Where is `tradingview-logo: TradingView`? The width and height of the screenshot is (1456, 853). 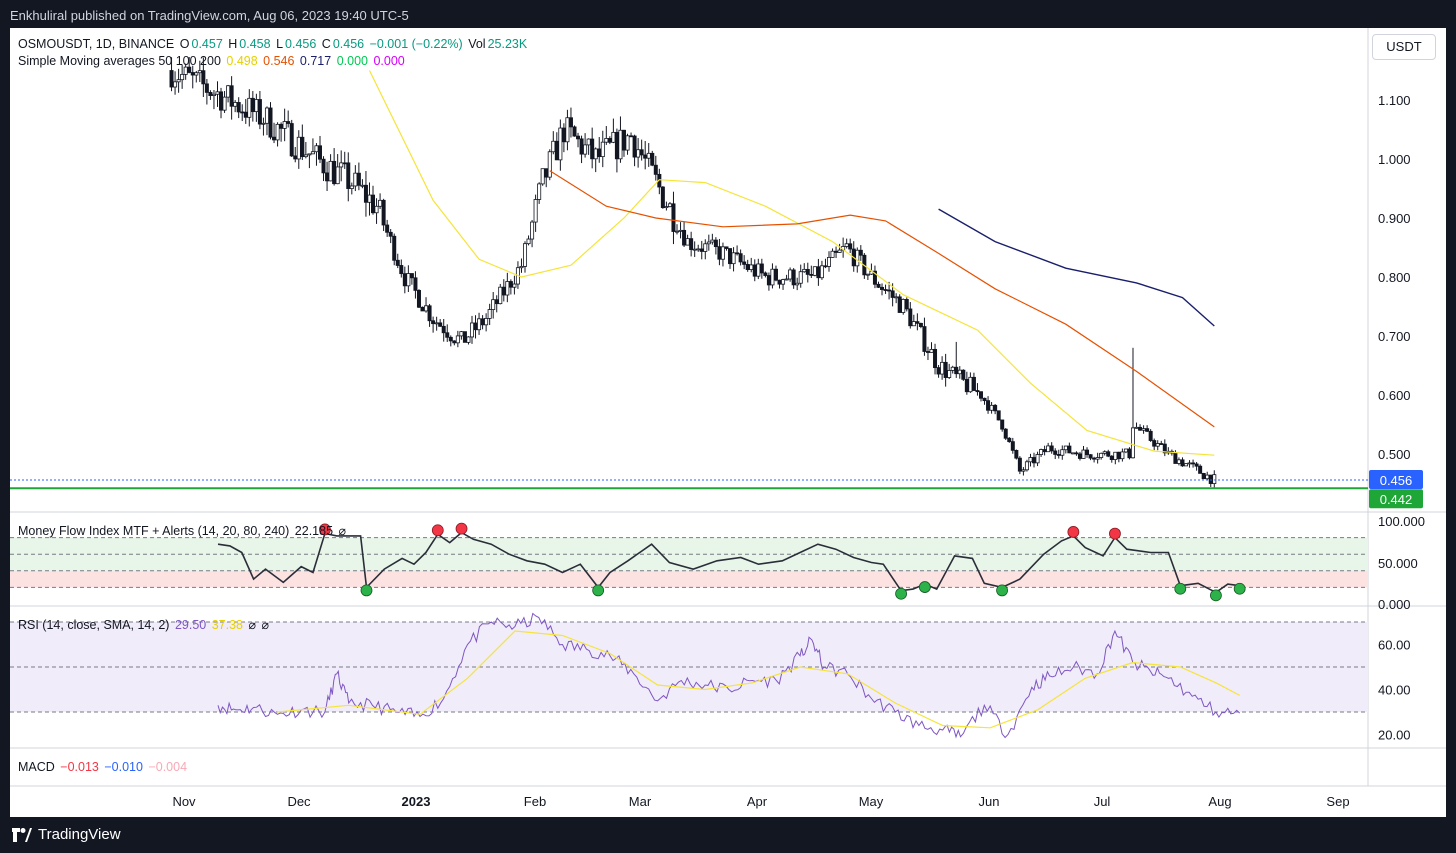
tradingview-logo: TradingView is located at coordinates (66, 834).